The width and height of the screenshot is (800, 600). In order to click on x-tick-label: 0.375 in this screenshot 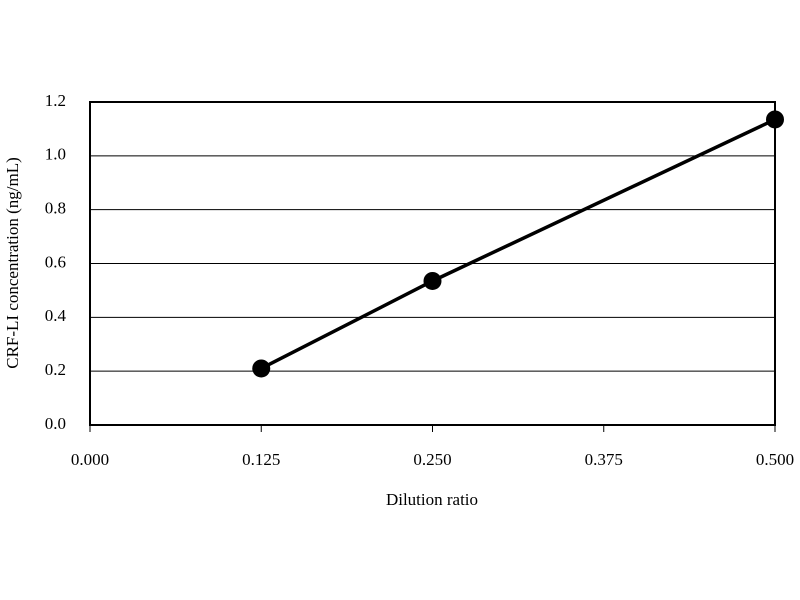, I will do `click(604, 459)`.